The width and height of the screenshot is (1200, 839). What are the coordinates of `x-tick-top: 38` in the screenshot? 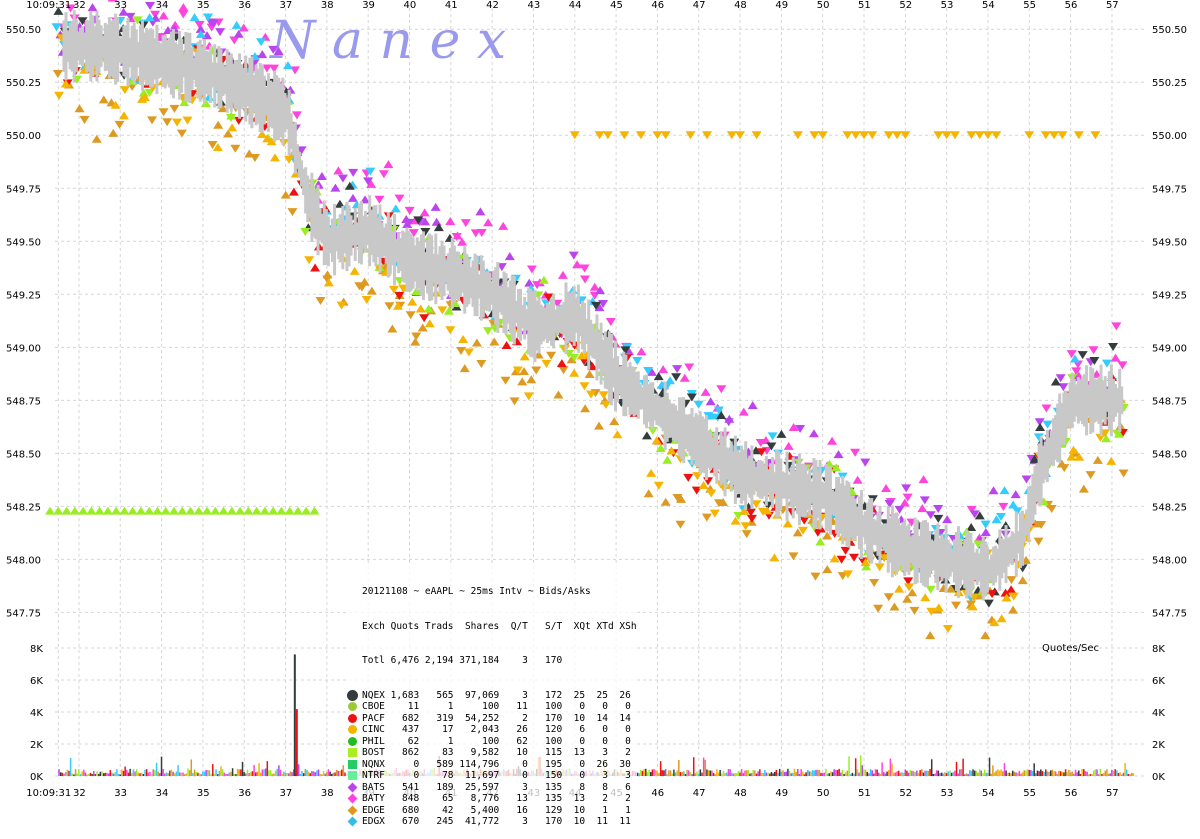 It's located at (327, 5).